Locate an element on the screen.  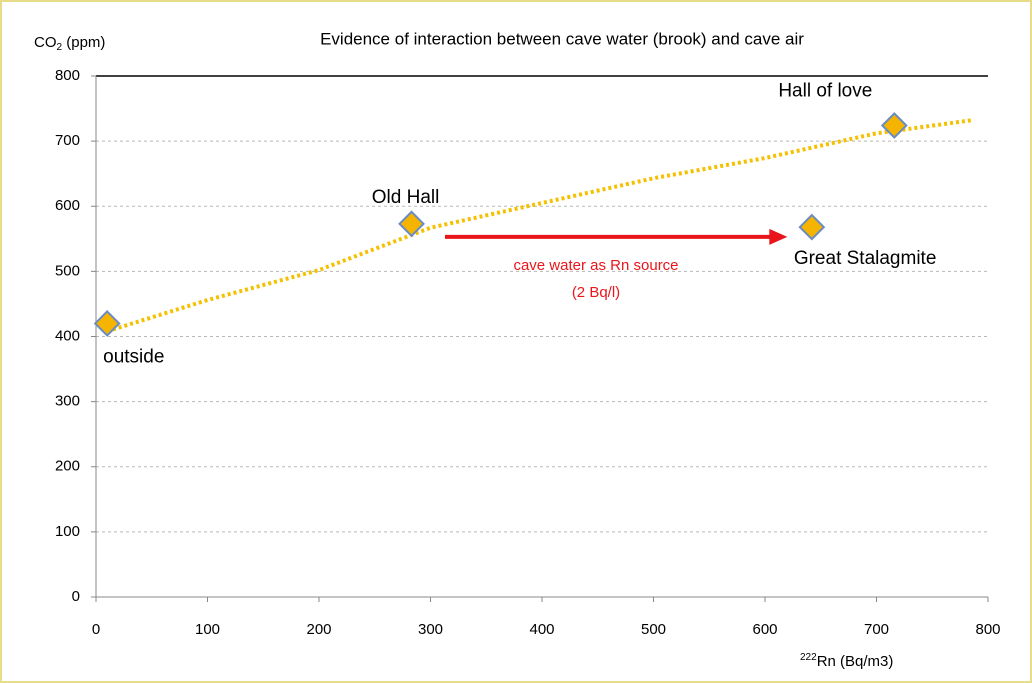
y-tick-label: 100 is located at coordinates (67, 531).